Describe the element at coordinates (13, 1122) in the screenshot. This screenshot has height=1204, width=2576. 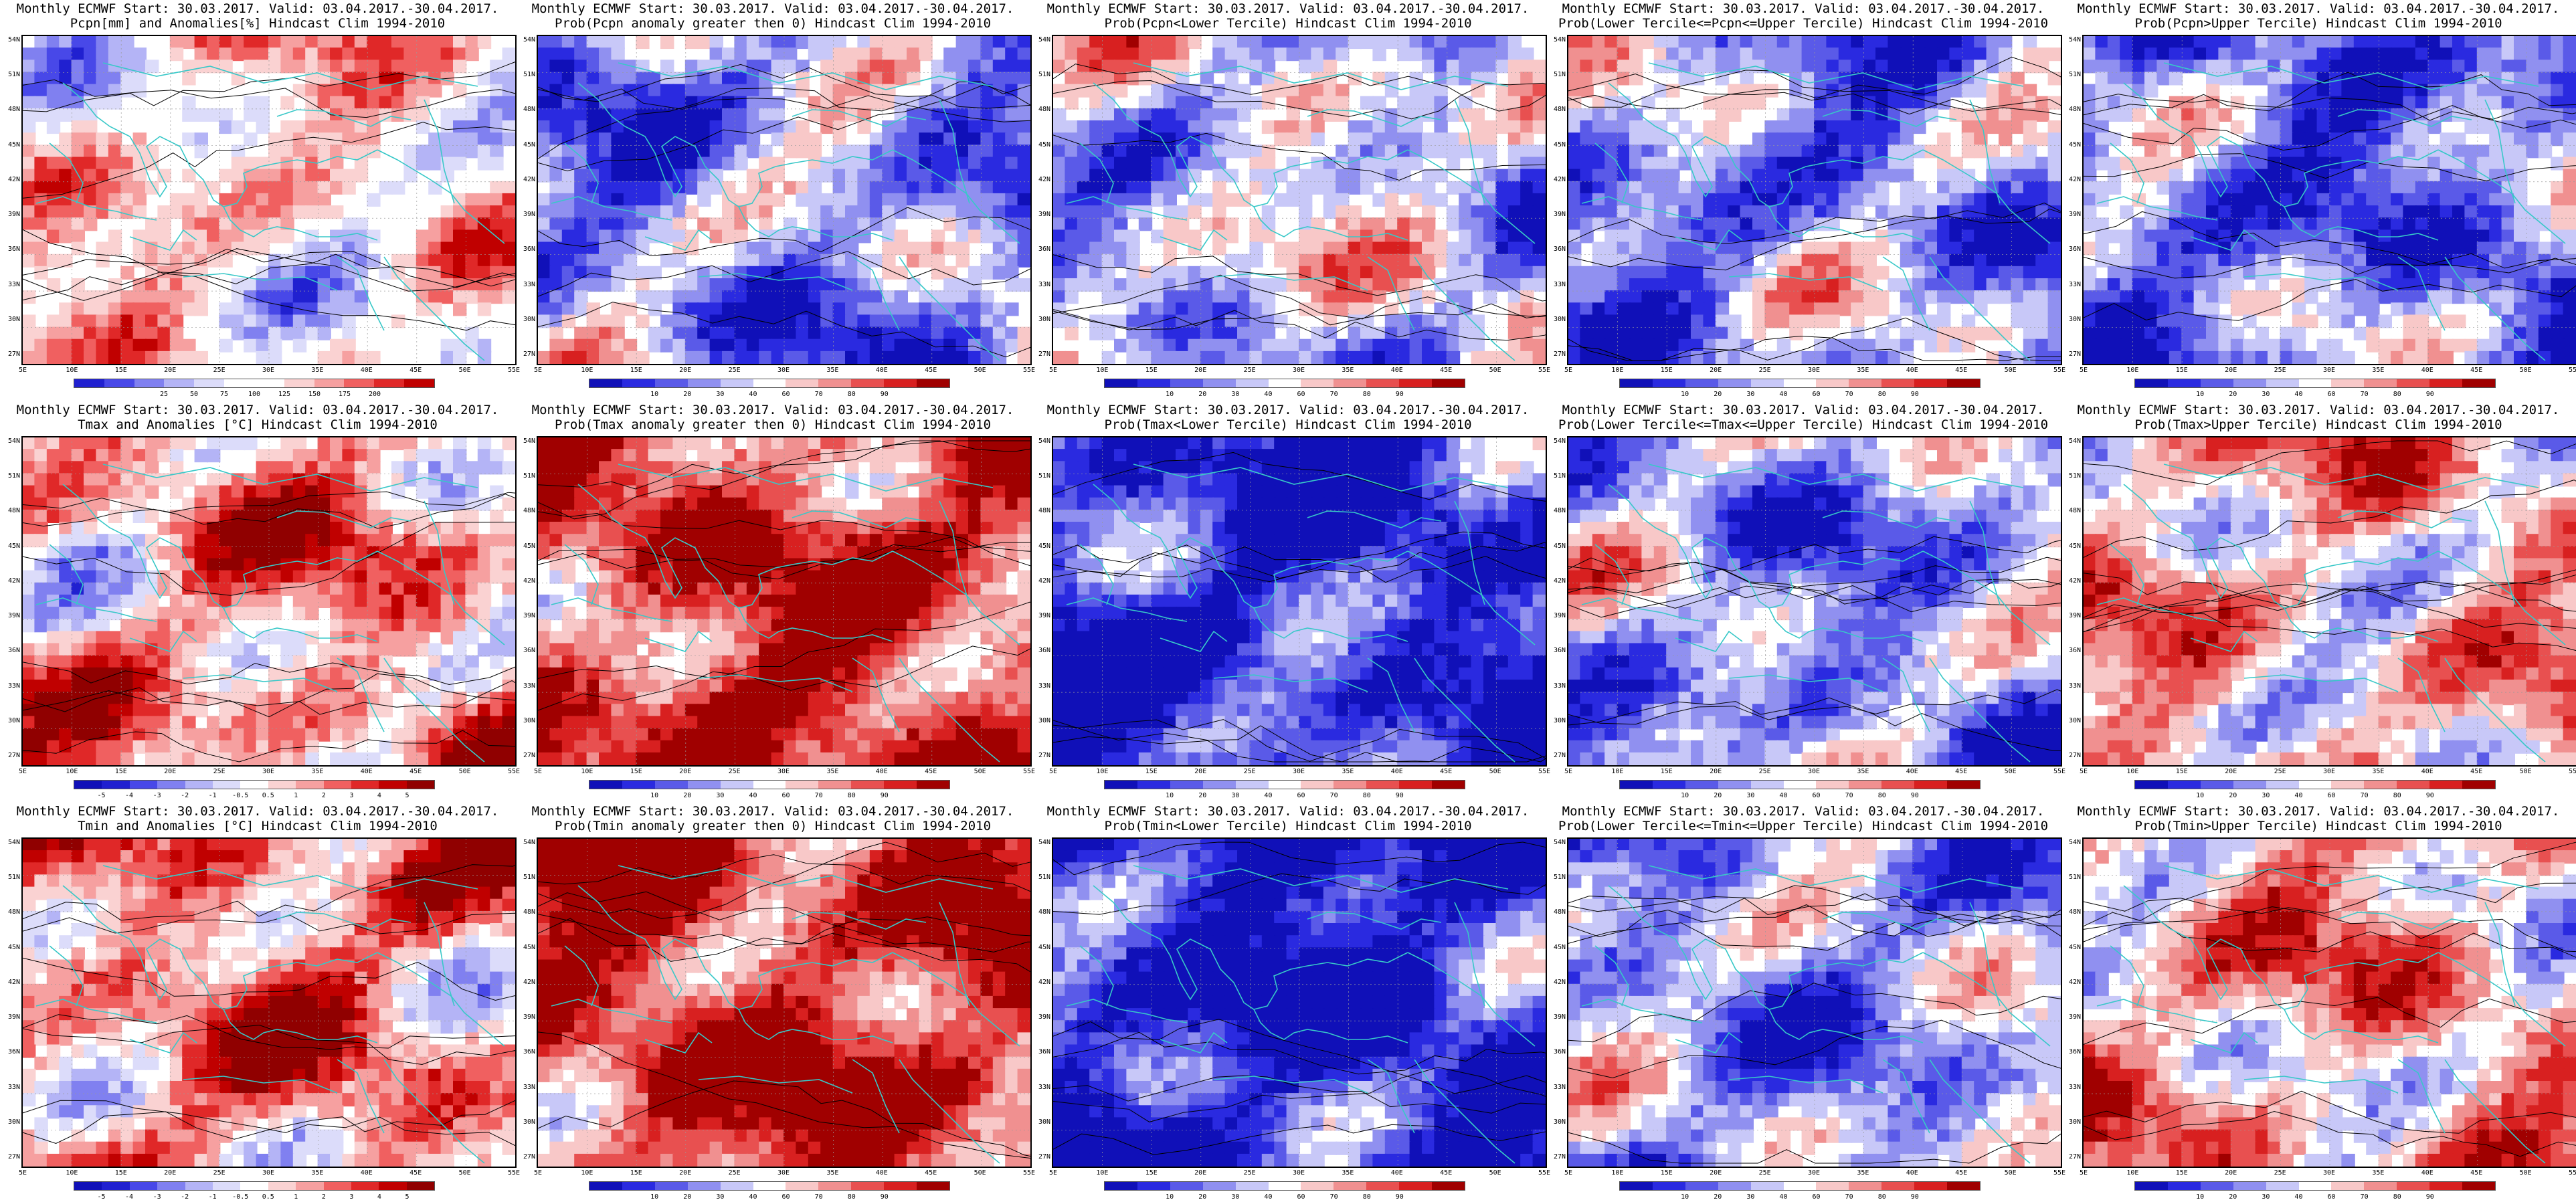
I see `latitude-label: 30N` at that location.